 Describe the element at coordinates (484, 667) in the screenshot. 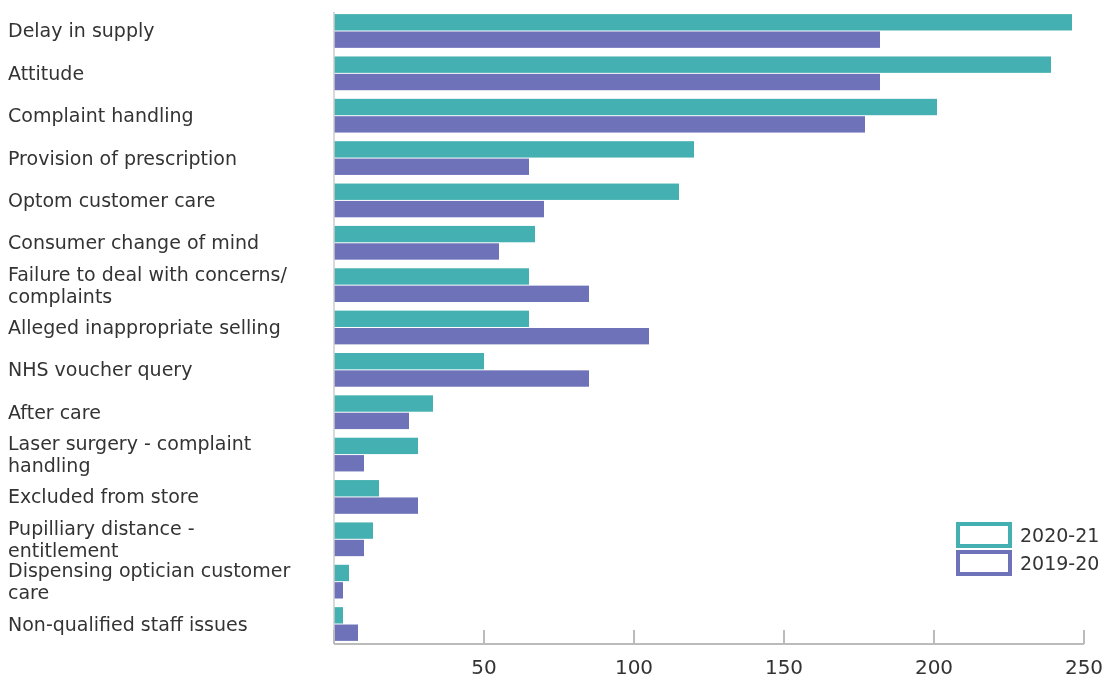

I see `x-tick-label: 50` at that location.